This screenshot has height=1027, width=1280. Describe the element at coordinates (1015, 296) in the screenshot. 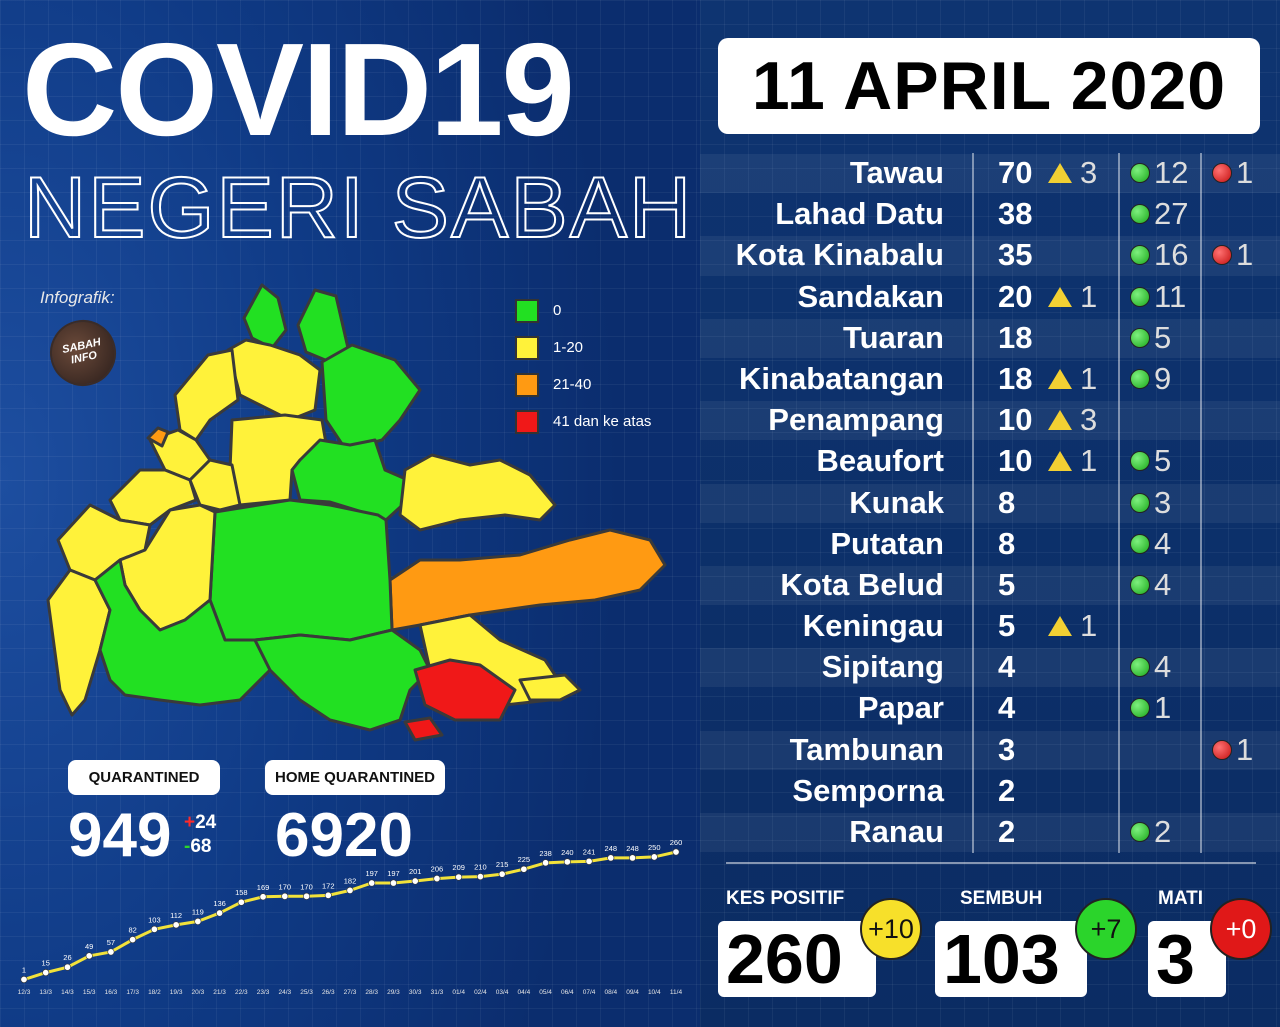

I see `district-cases: 20` at that location.